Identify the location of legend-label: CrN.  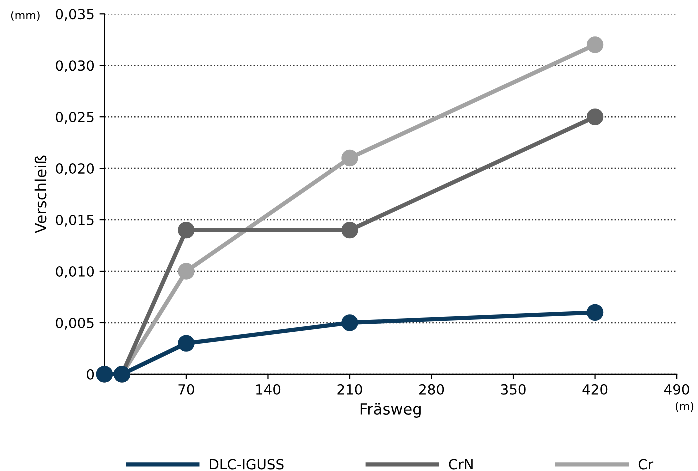
(461, 464).